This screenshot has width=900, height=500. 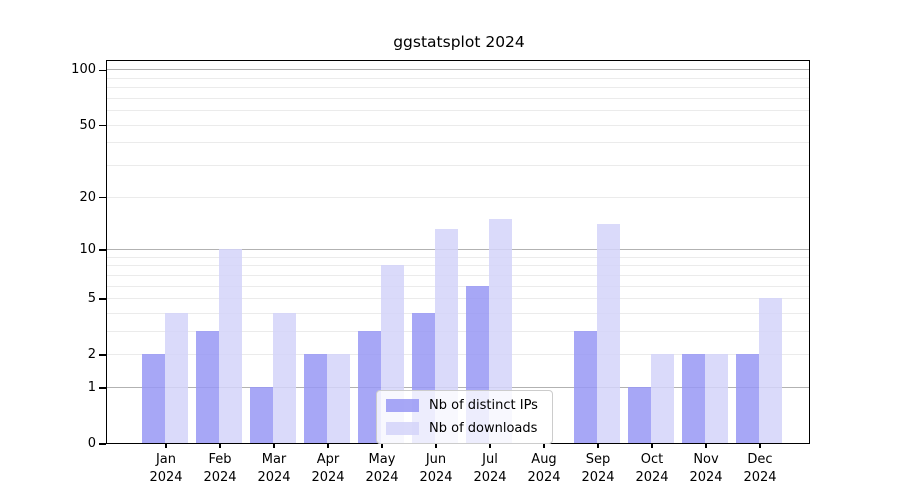 I want to click on y-tick-label-2: 2, so click(x=91, y=355).